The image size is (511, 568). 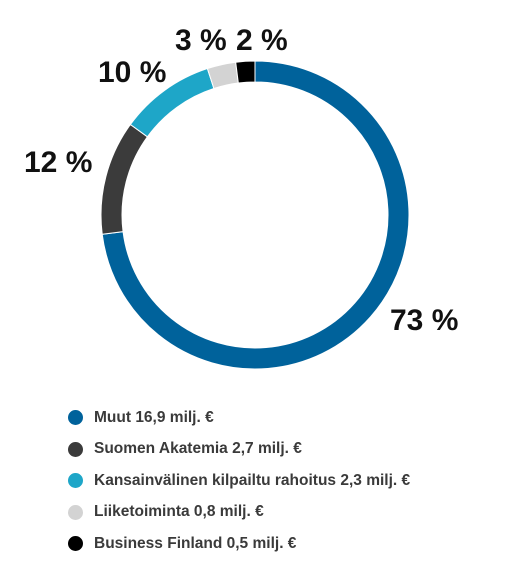 I want to click on legend-item-muut: Muut 16,9 milj. €, so click(x=239, y=418).